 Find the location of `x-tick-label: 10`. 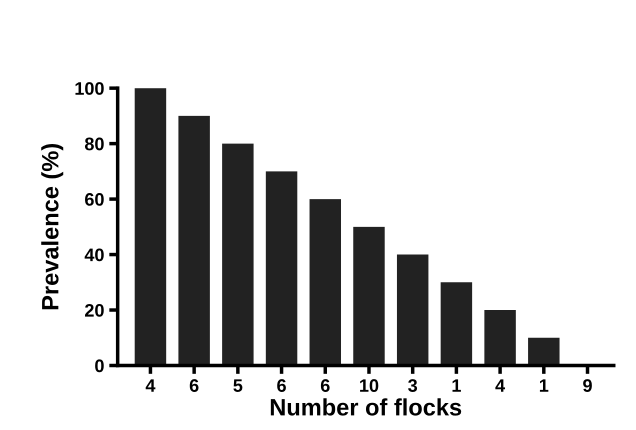

x-tick-label: 10 is located at coordinates (369, 385).